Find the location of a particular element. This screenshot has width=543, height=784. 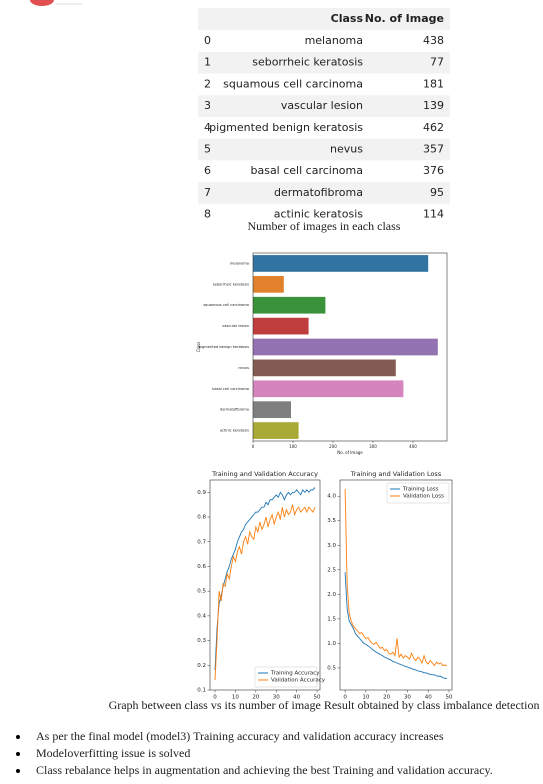

table-header-cell: Class is located at coordinates (347, 18).